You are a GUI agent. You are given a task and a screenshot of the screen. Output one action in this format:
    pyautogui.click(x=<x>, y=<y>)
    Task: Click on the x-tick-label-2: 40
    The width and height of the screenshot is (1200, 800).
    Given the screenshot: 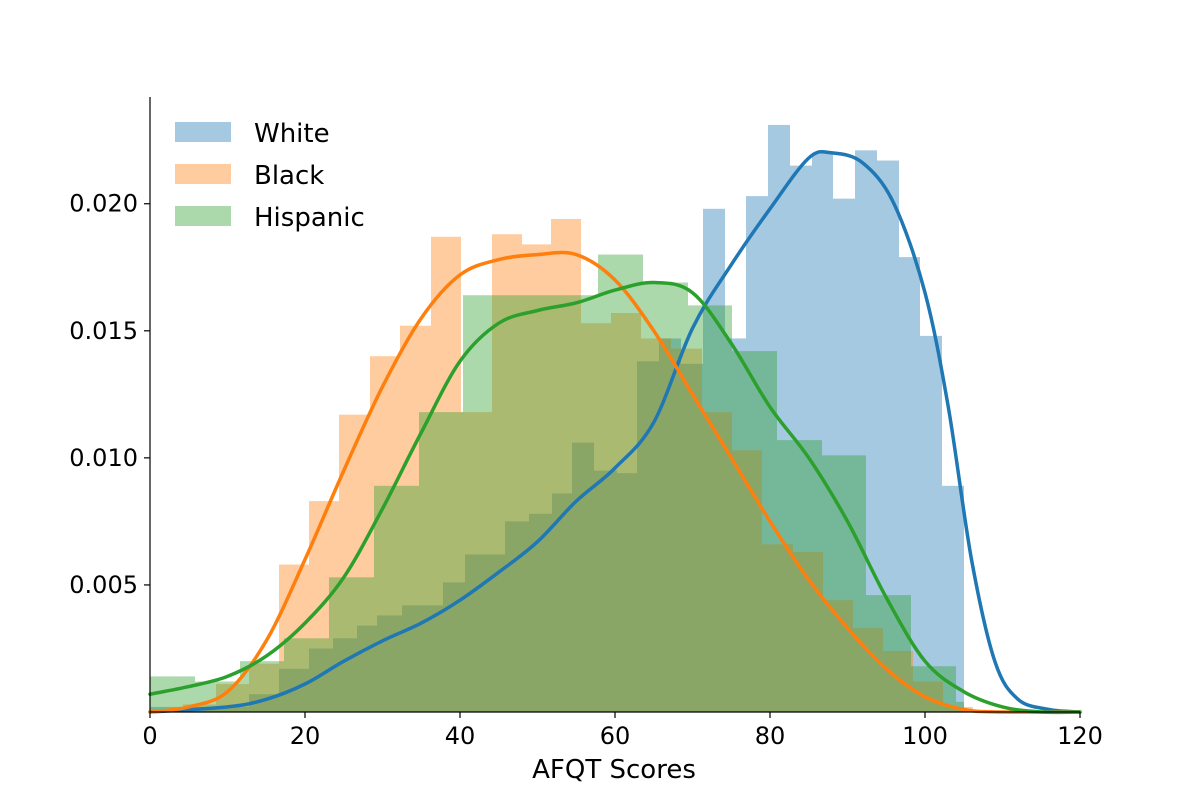 What is the action you would take?
    pyautogui.click(x=460, y=736)
    